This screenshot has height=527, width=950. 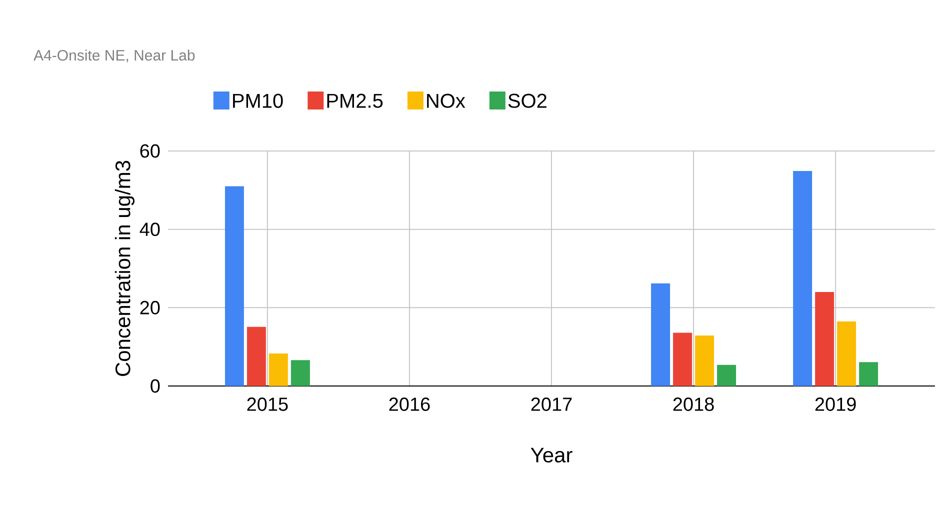 What do you see at coordinates (551, 404) in the screenshot?
I see `x-tick-label: 2017` at bounding box center [551, 404].